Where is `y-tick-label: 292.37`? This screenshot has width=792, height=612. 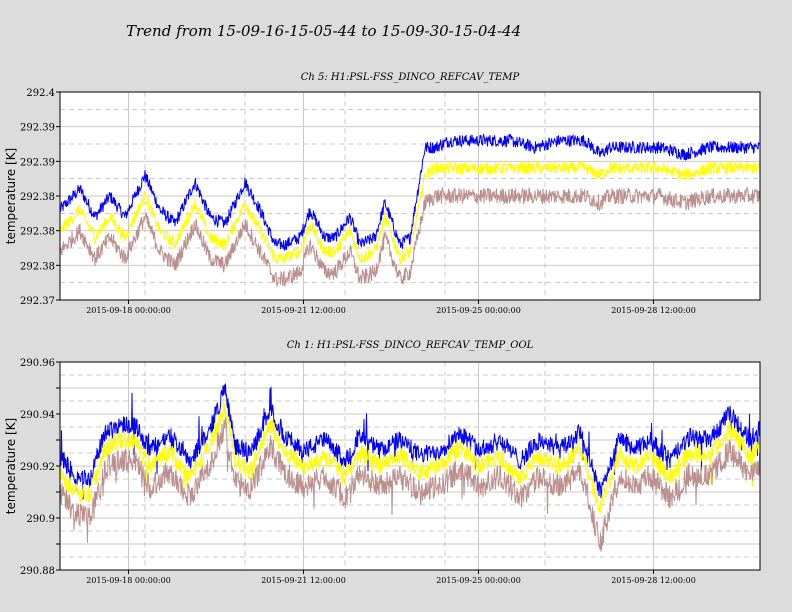
y-tick-label: 292.37 is located at coordinates (37, 301).